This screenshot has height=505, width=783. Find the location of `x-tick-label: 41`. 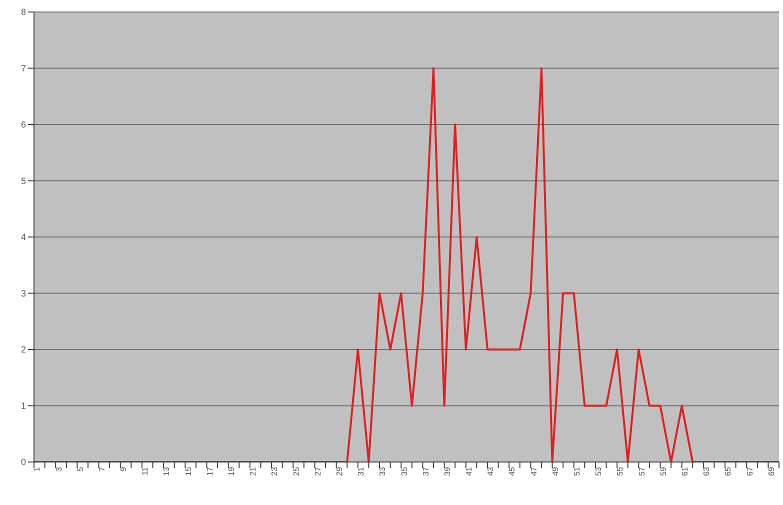

x-tick-label: 41 is located at coordinates (469, 471).